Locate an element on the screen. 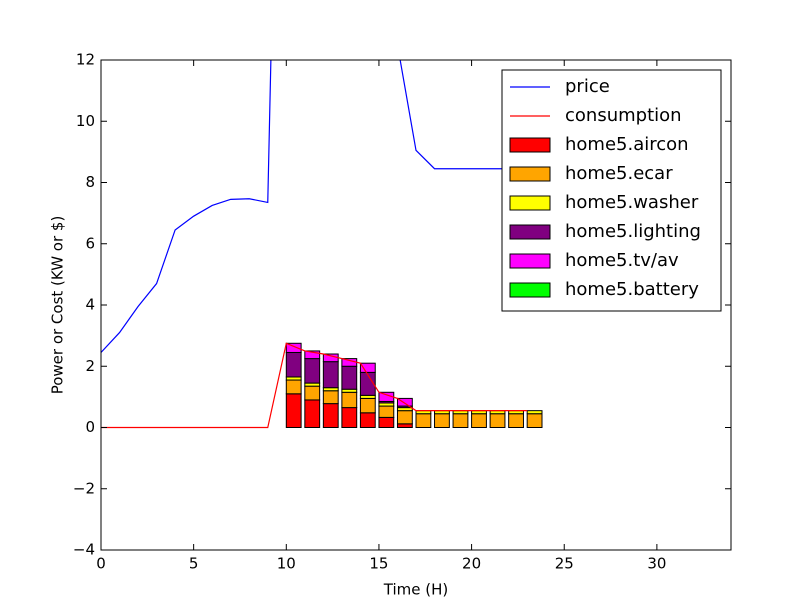 The width and height of the screenshot is (812, 612). legend-label: home5.lighting is located at coordinates (633, 231).